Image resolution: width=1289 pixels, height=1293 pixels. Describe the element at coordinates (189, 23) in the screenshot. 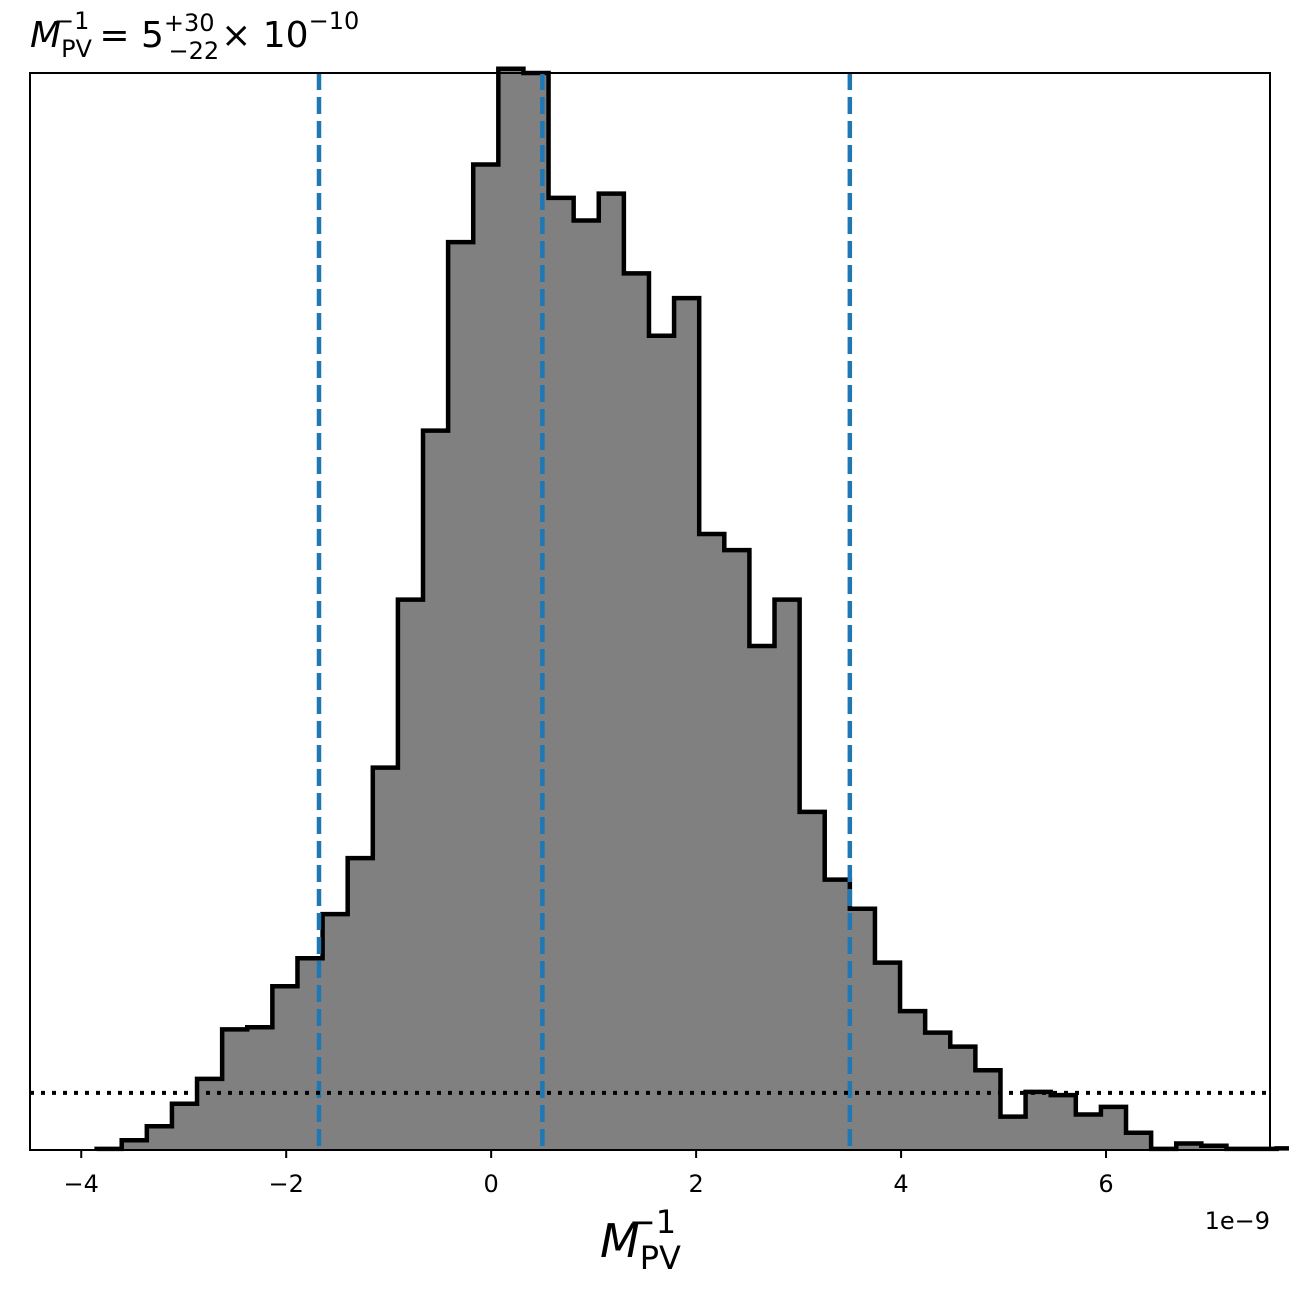

I see `title-upper-error: +30` at that location.